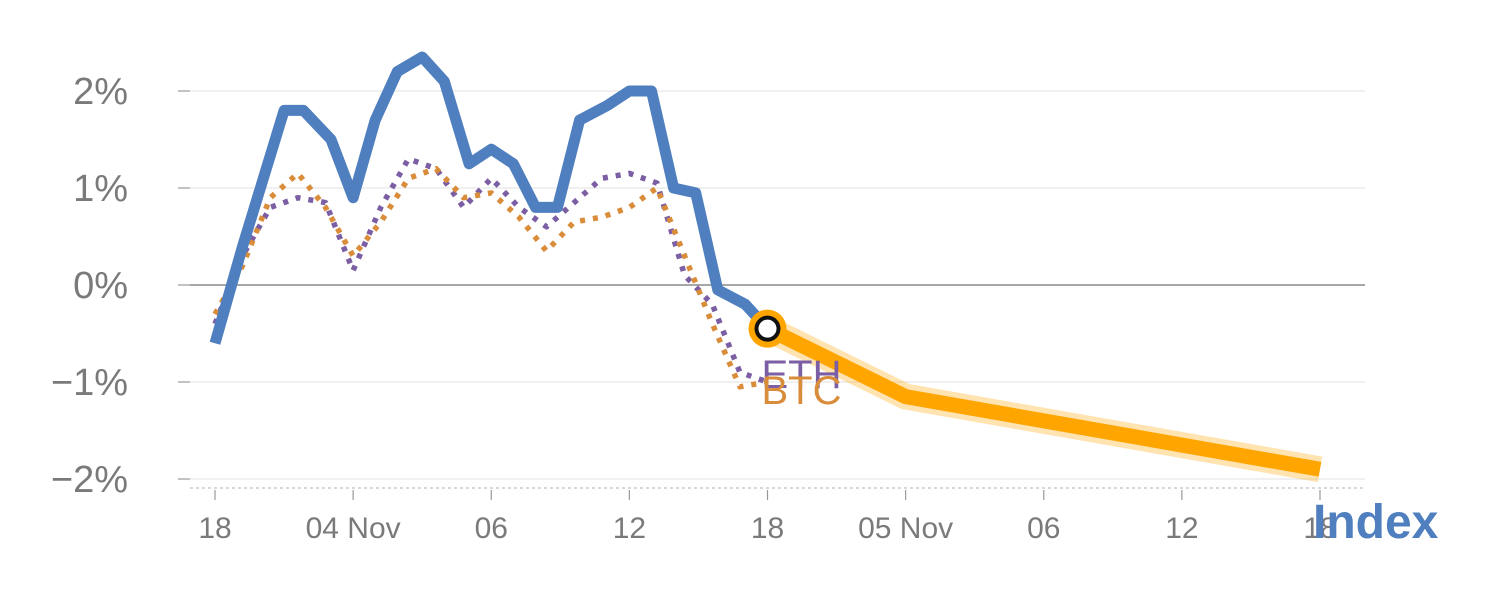  What do you see at coordinates (100, 286) in the screenshot?
I see `y-tick-label: 0%` at bounding box center [100, 286].